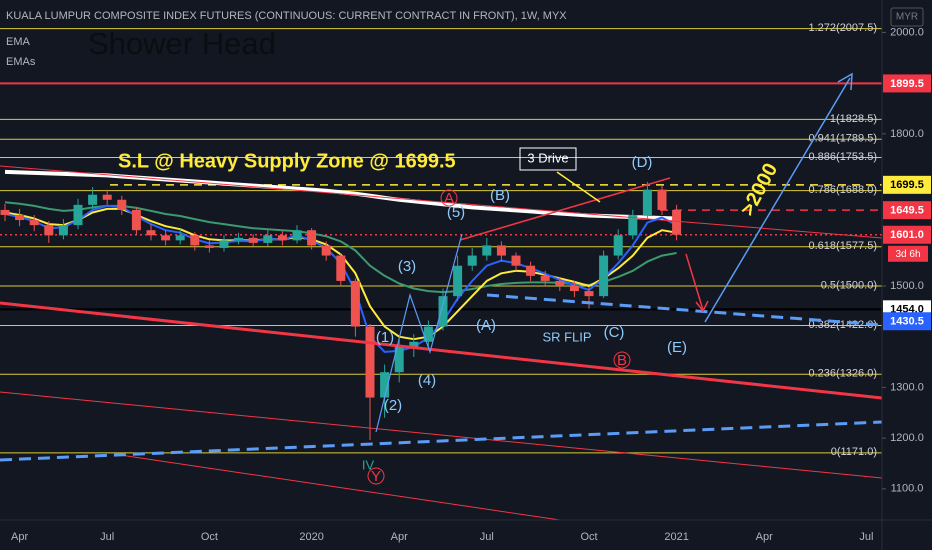  I want to click on wave-label: (B), so click(500, 195).